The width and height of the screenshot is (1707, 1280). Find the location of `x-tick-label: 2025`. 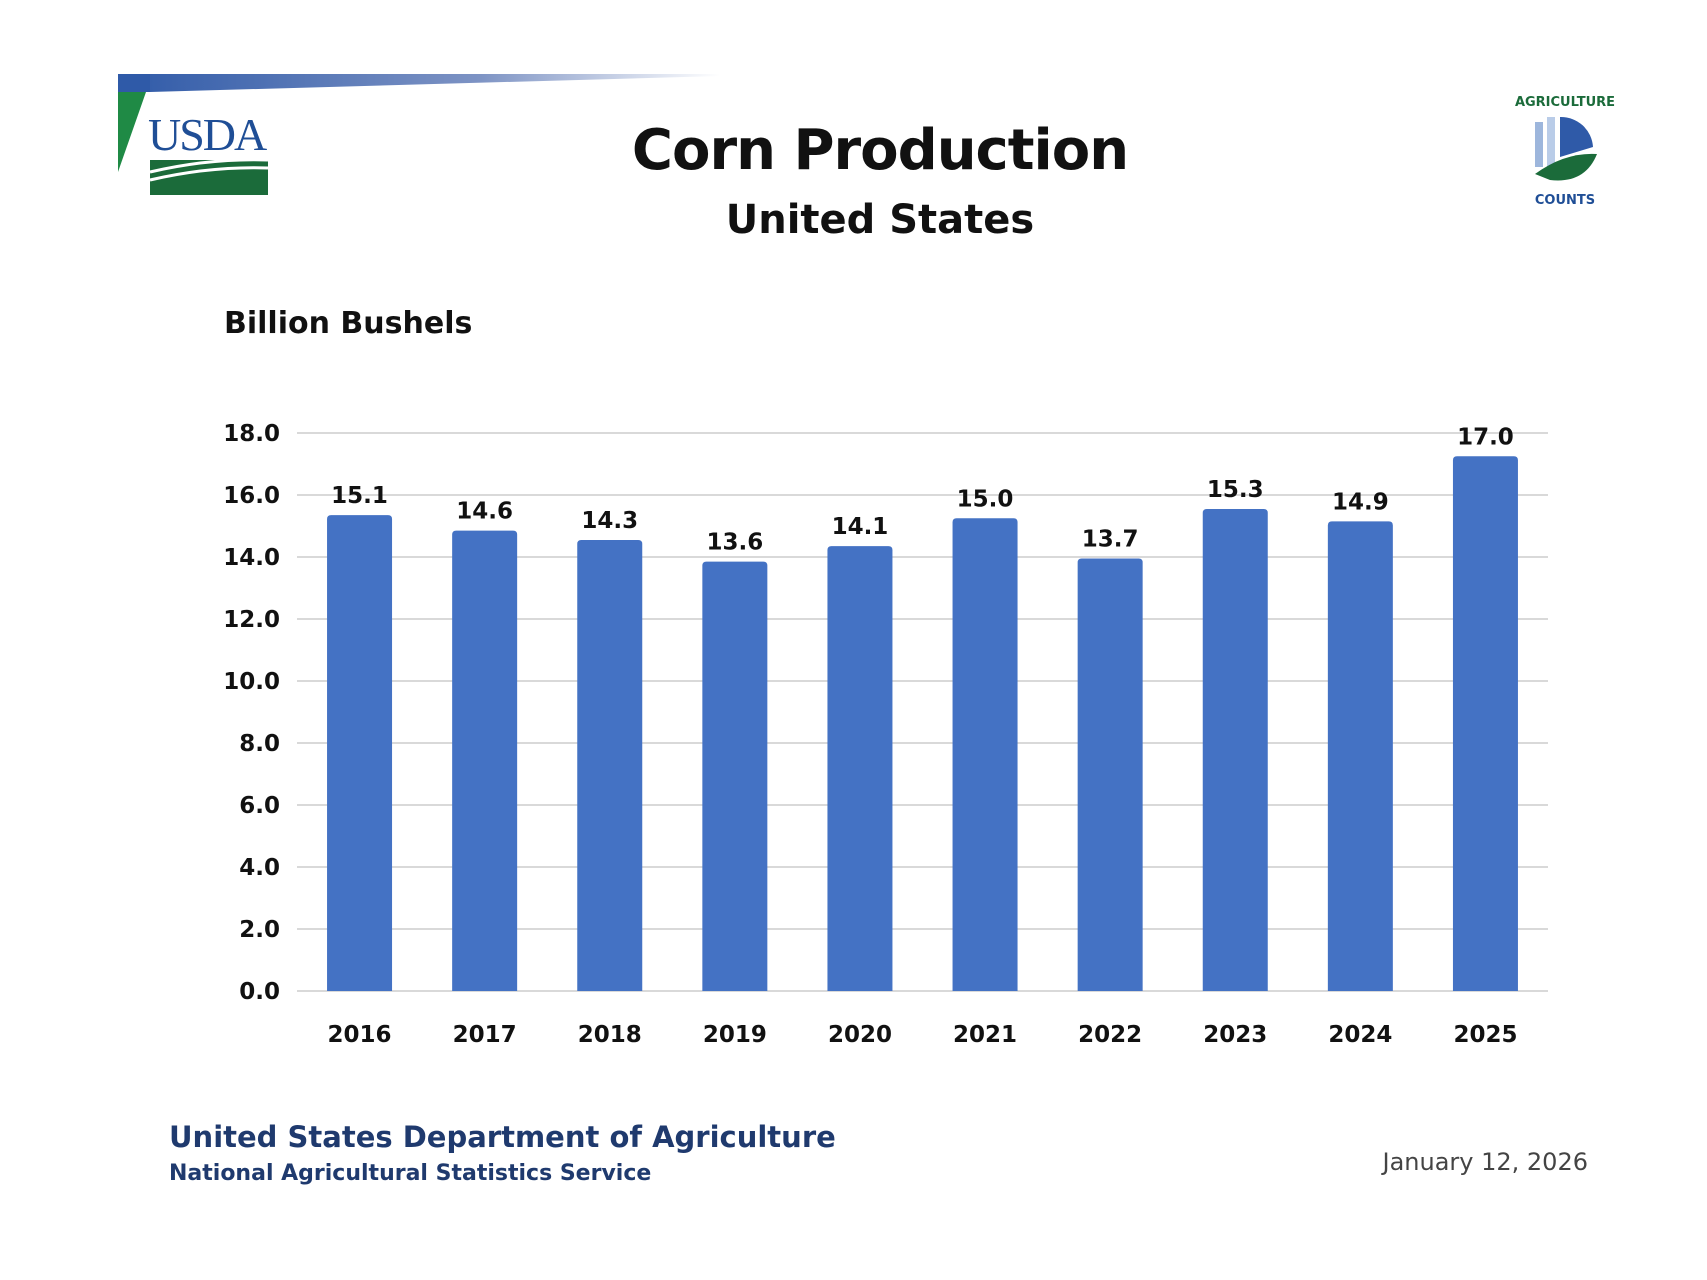

x-tick-label: 2025 is located at coordinates (1485, 1035).